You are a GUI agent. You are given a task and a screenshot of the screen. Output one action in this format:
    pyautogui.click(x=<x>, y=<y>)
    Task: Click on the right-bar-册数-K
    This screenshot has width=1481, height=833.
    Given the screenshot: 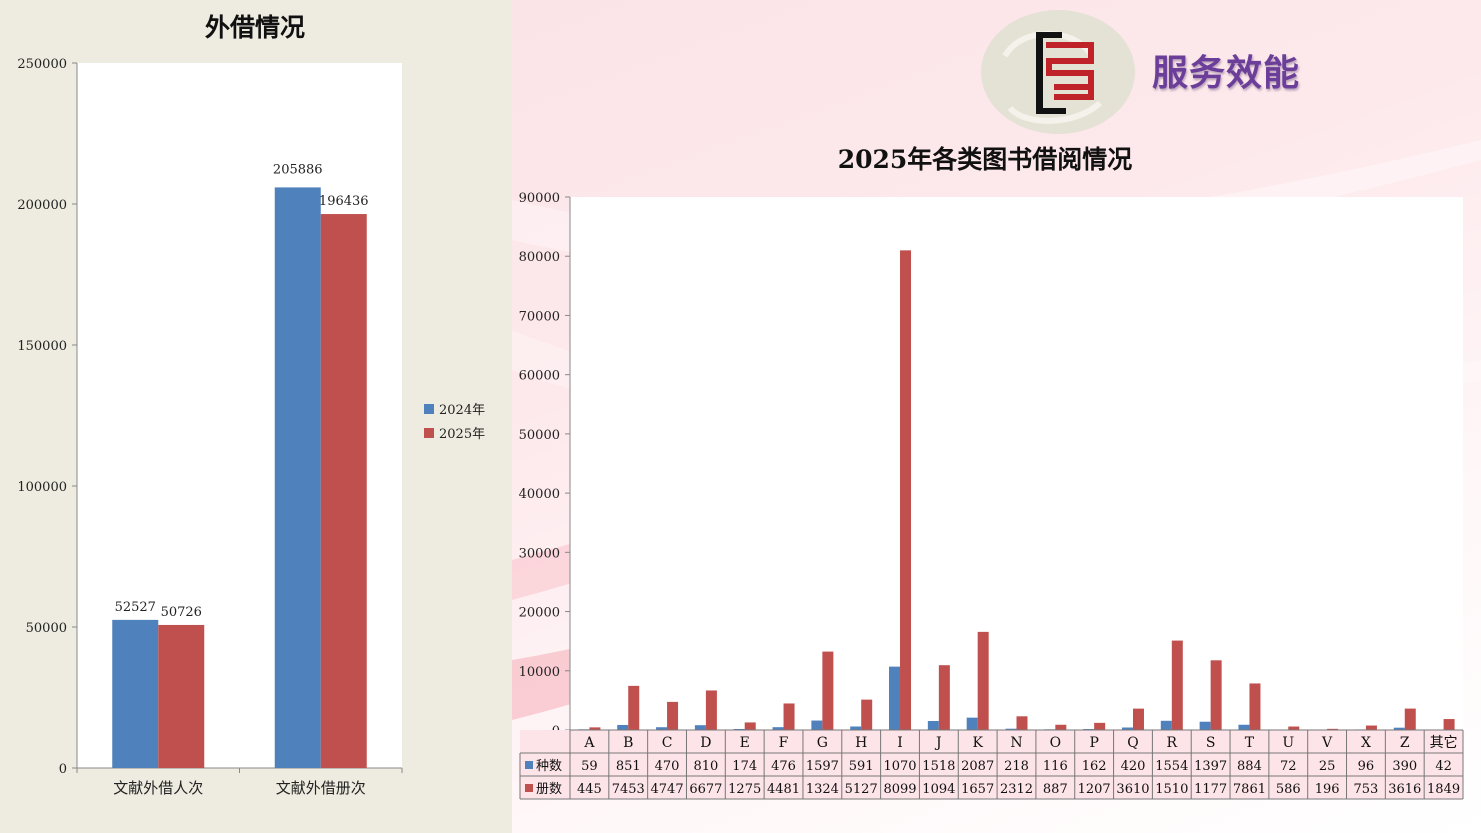 What is the action you would take?
    pyautogui.click(x=983, y=680)
    